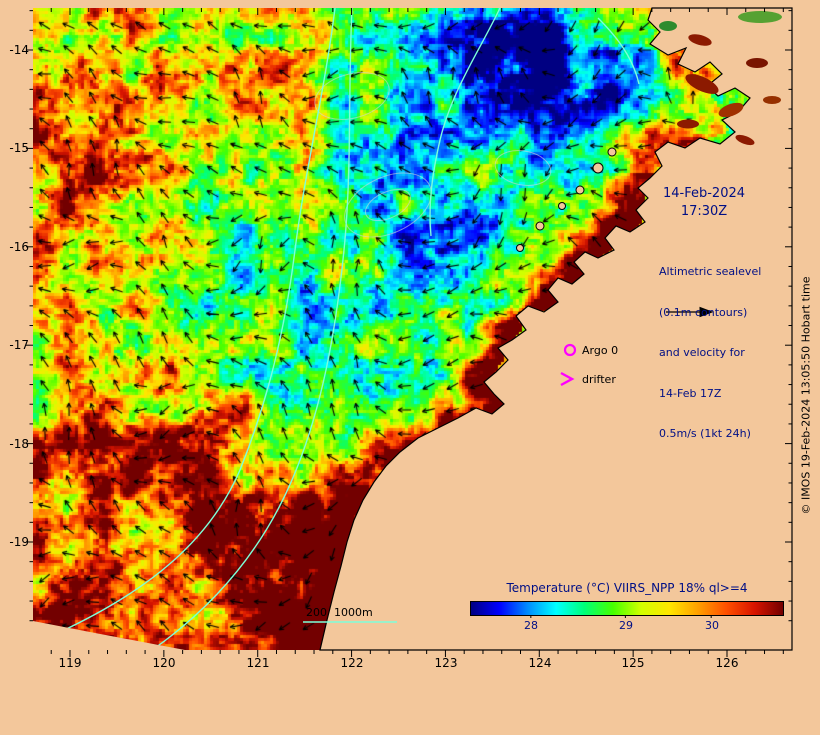  I want to click on lon-tick-label: 125, so click(633, 663).